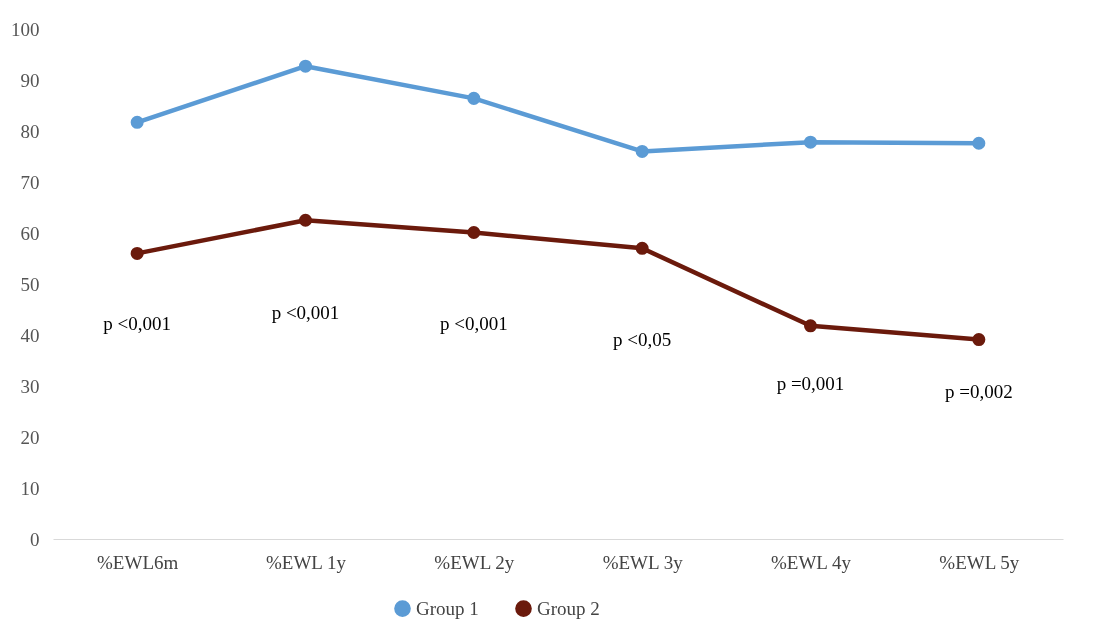 This screenshot has width=1094, height=630. Describe the element at coordinates (979, 562) in the screenshot. I see `x-tick-label: %EWL 5y` at that location.